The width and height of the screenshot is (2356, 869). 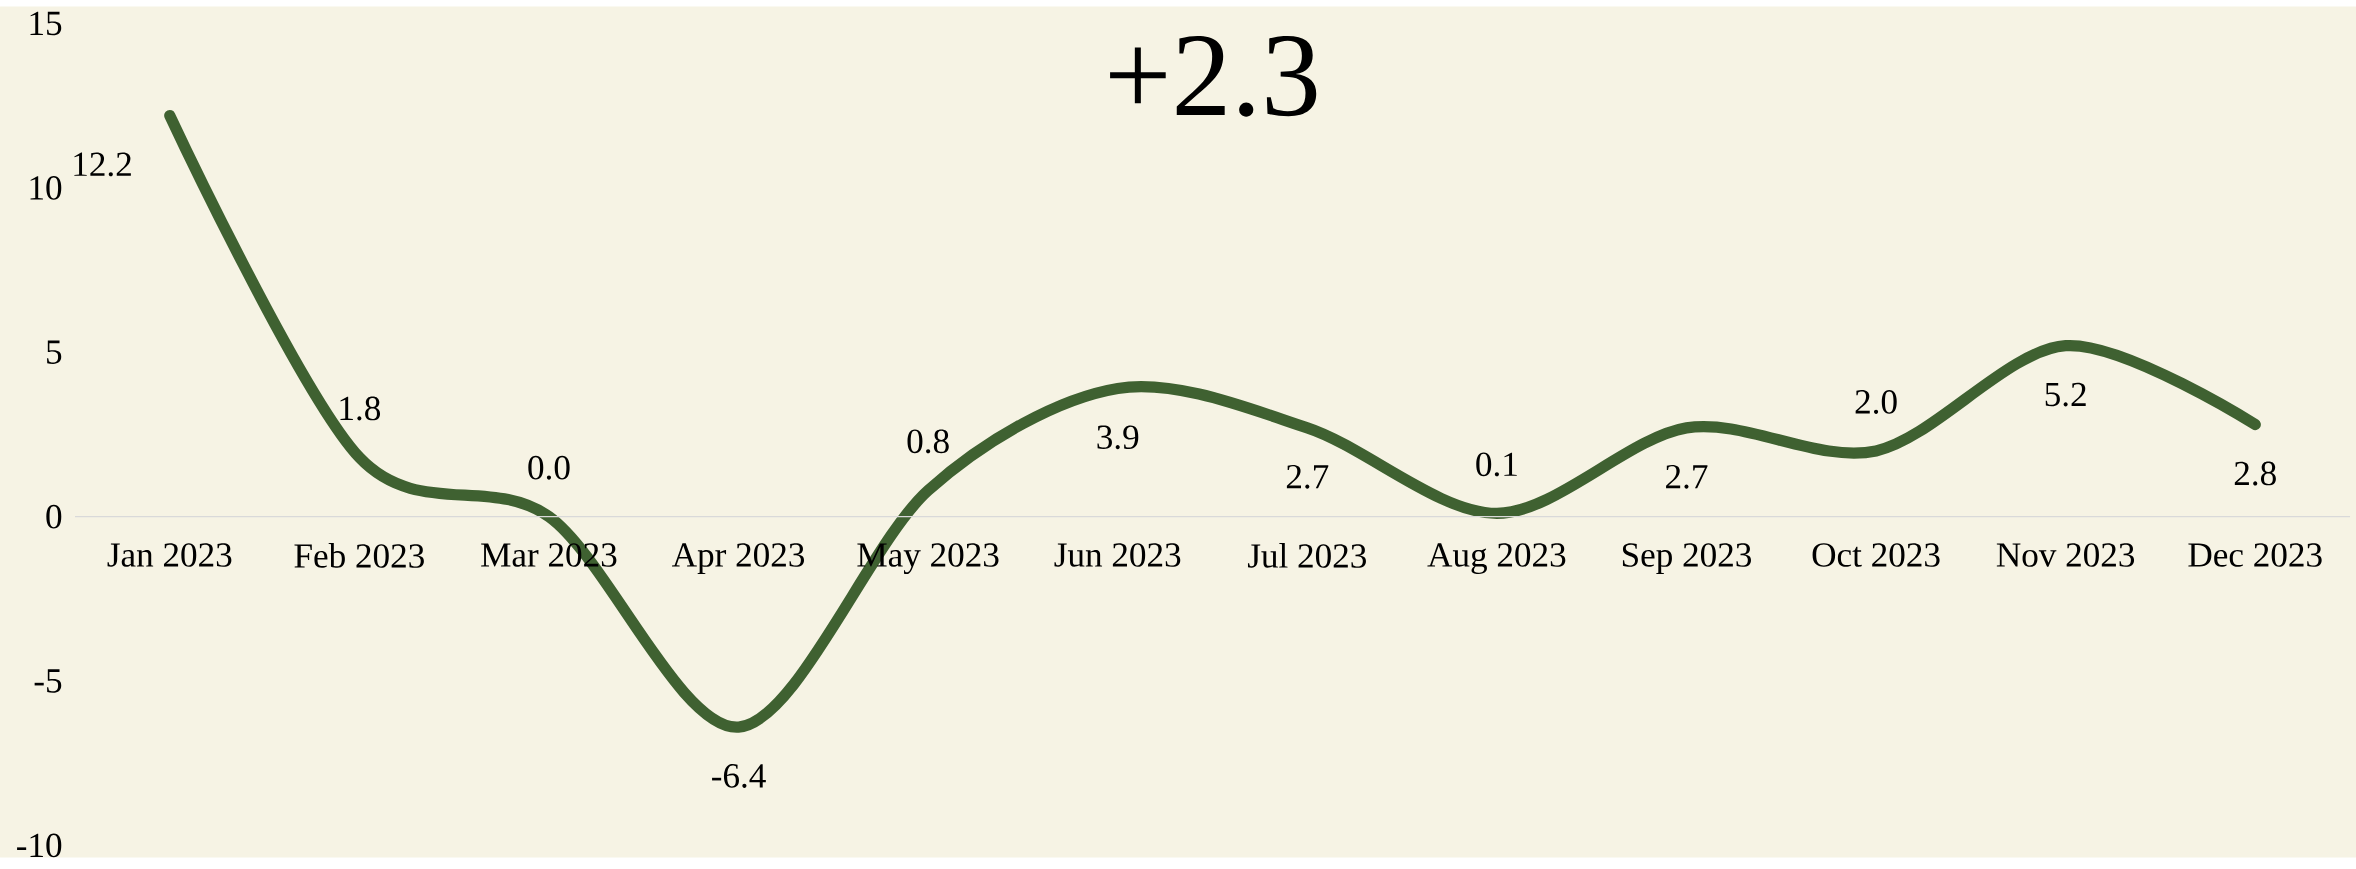 What do you see at coordinates (1118, 437) in the screenshot?
I see `data-label: 3.9` at bounding box center [1118, 437].